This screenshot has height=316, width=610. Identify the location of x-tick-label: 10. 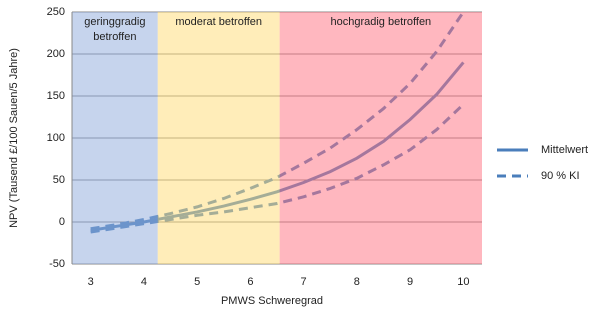
(463, 282).